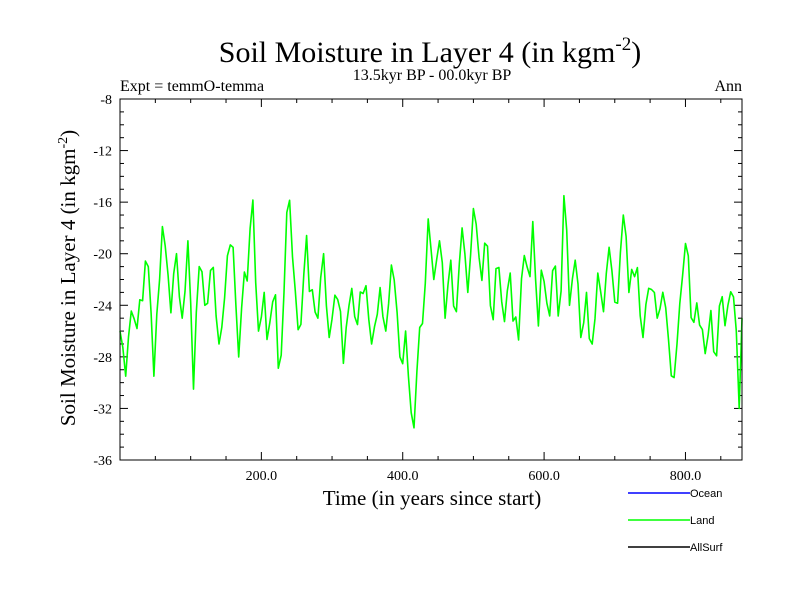 This screenshot has width=800, height=600. What do you see at coordinates (102, 152) in the screenshot?
I see `y-tick-label: -12` at bounding box center [102, 152].